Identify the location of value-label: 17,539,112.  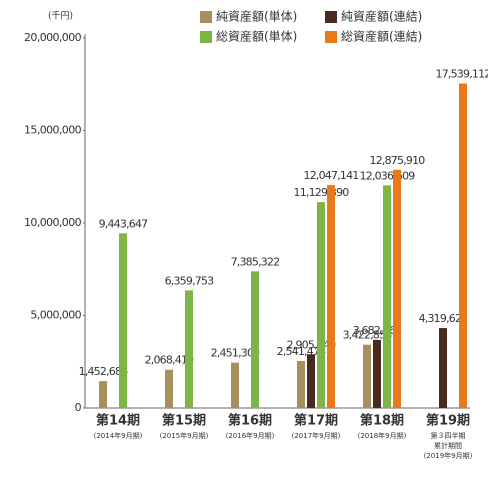
(462, 74).